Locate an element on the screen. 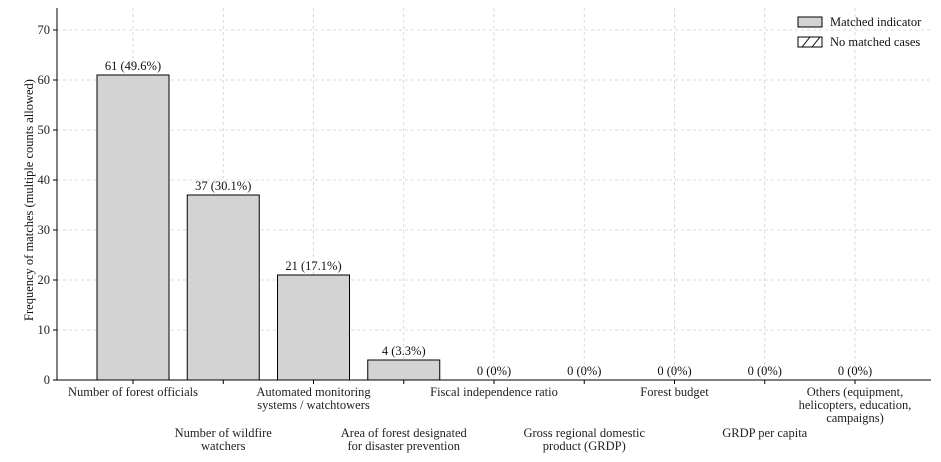 Image resolution: width=941 pixels, height=462 pixels. x-tick-label: Forest budget is located at coordinates (674, 392).